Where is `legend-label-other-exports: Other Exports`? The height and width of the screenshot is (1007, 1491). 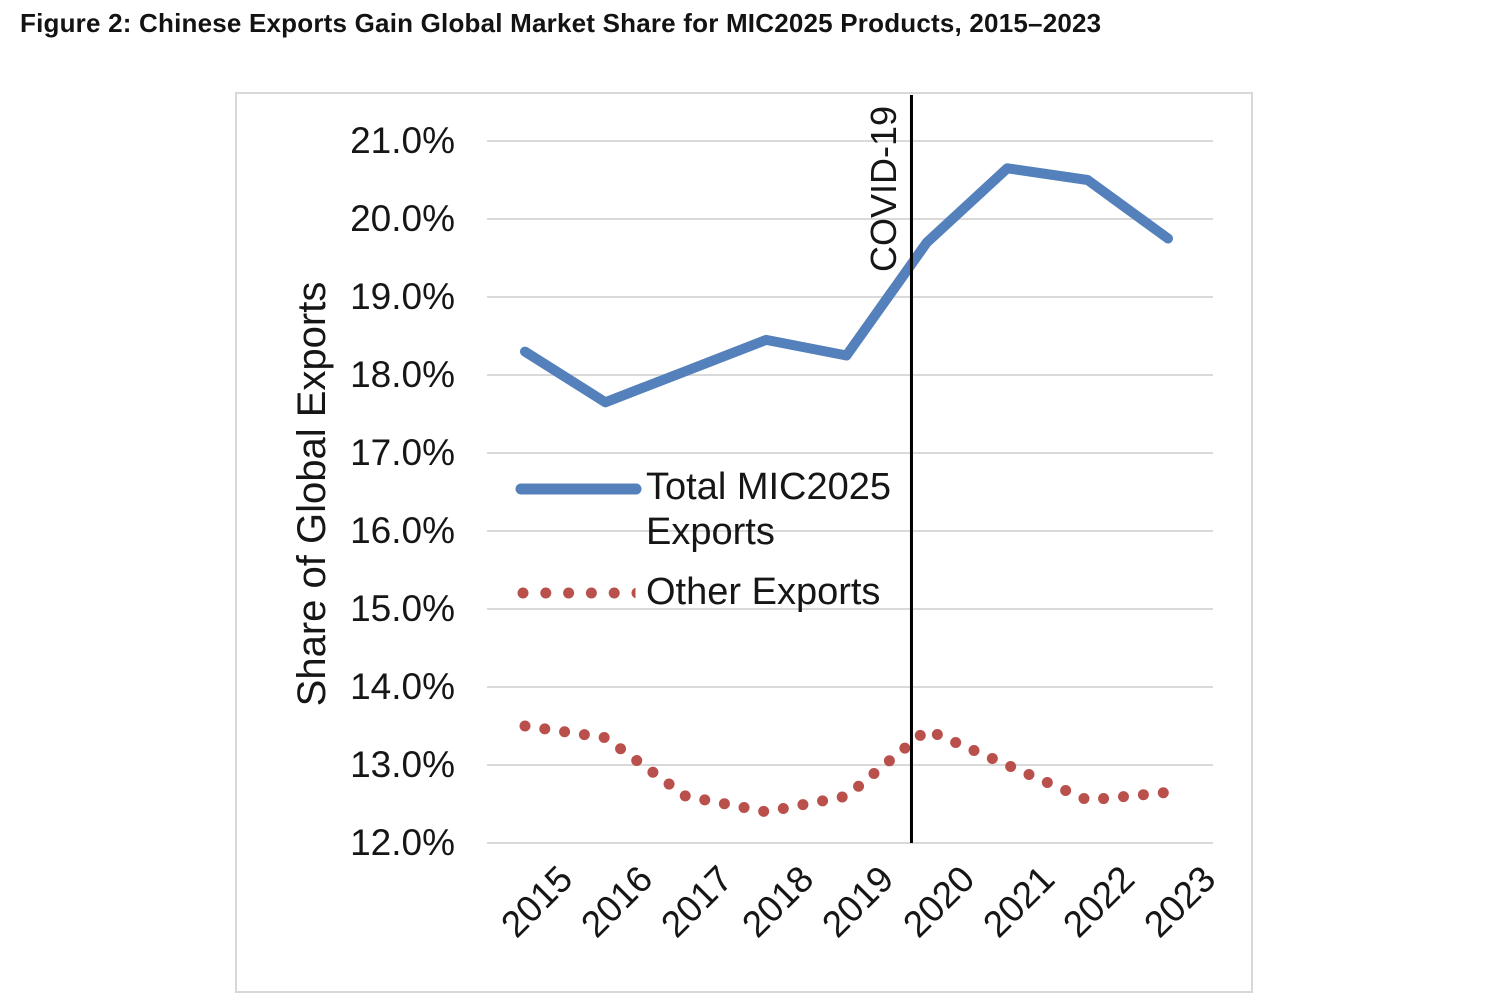 legend-label-other-exports: Other Exports is located at coordinates (763, 592).